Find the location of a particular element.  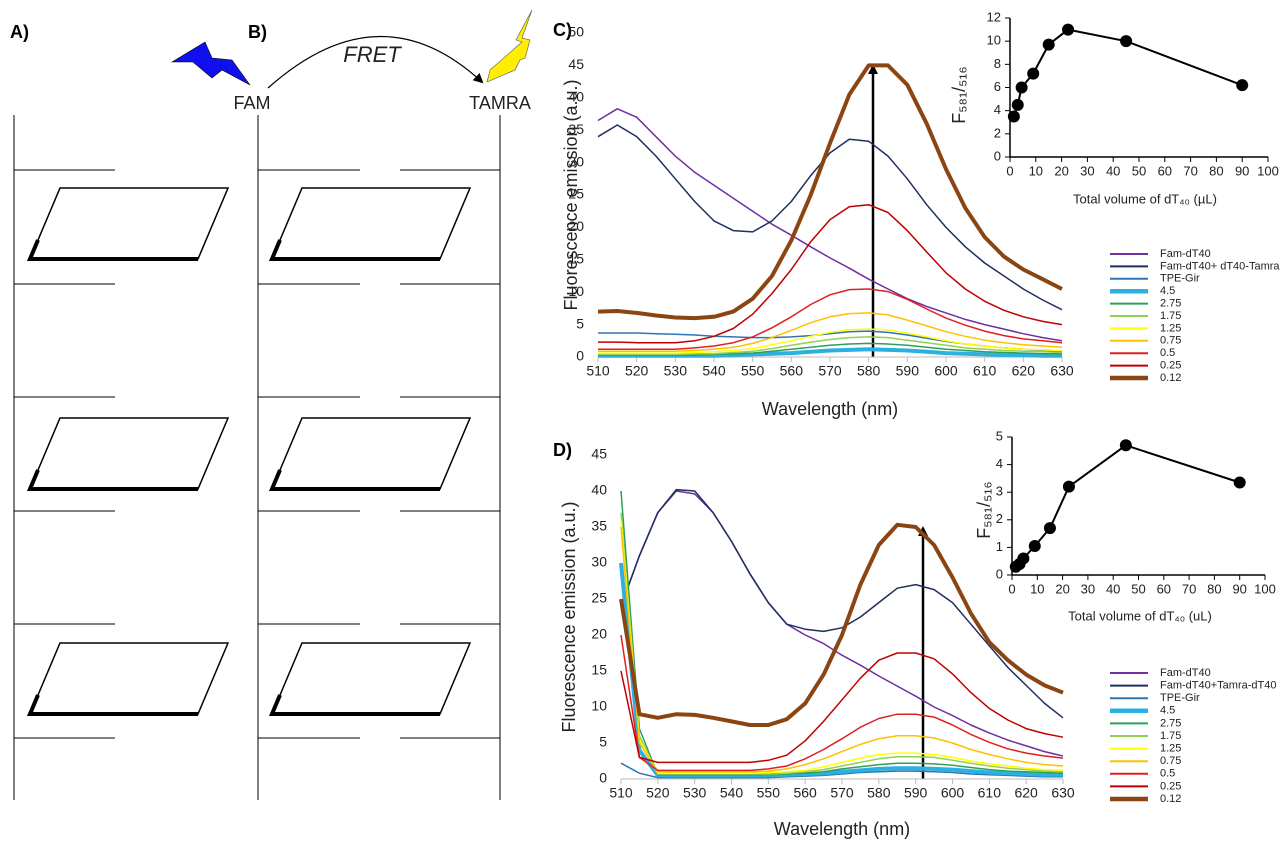

legend-label: Fam-dT40 is located at coordinates (1185, 254).